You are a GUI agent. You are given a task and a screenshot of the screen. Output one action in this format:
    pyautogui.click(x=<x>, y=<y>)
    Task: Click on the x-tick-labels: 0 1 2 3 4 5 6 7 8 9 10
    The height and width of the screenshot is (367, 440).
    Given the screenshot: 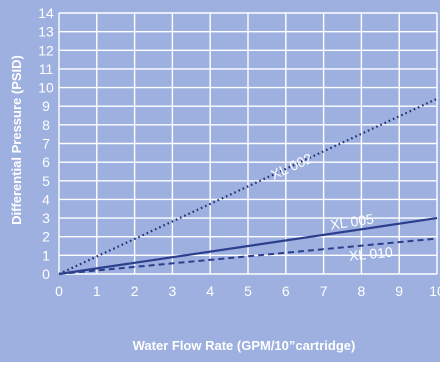 What is the action you would take?
    pyautogui.click(x=247, y=291)
    